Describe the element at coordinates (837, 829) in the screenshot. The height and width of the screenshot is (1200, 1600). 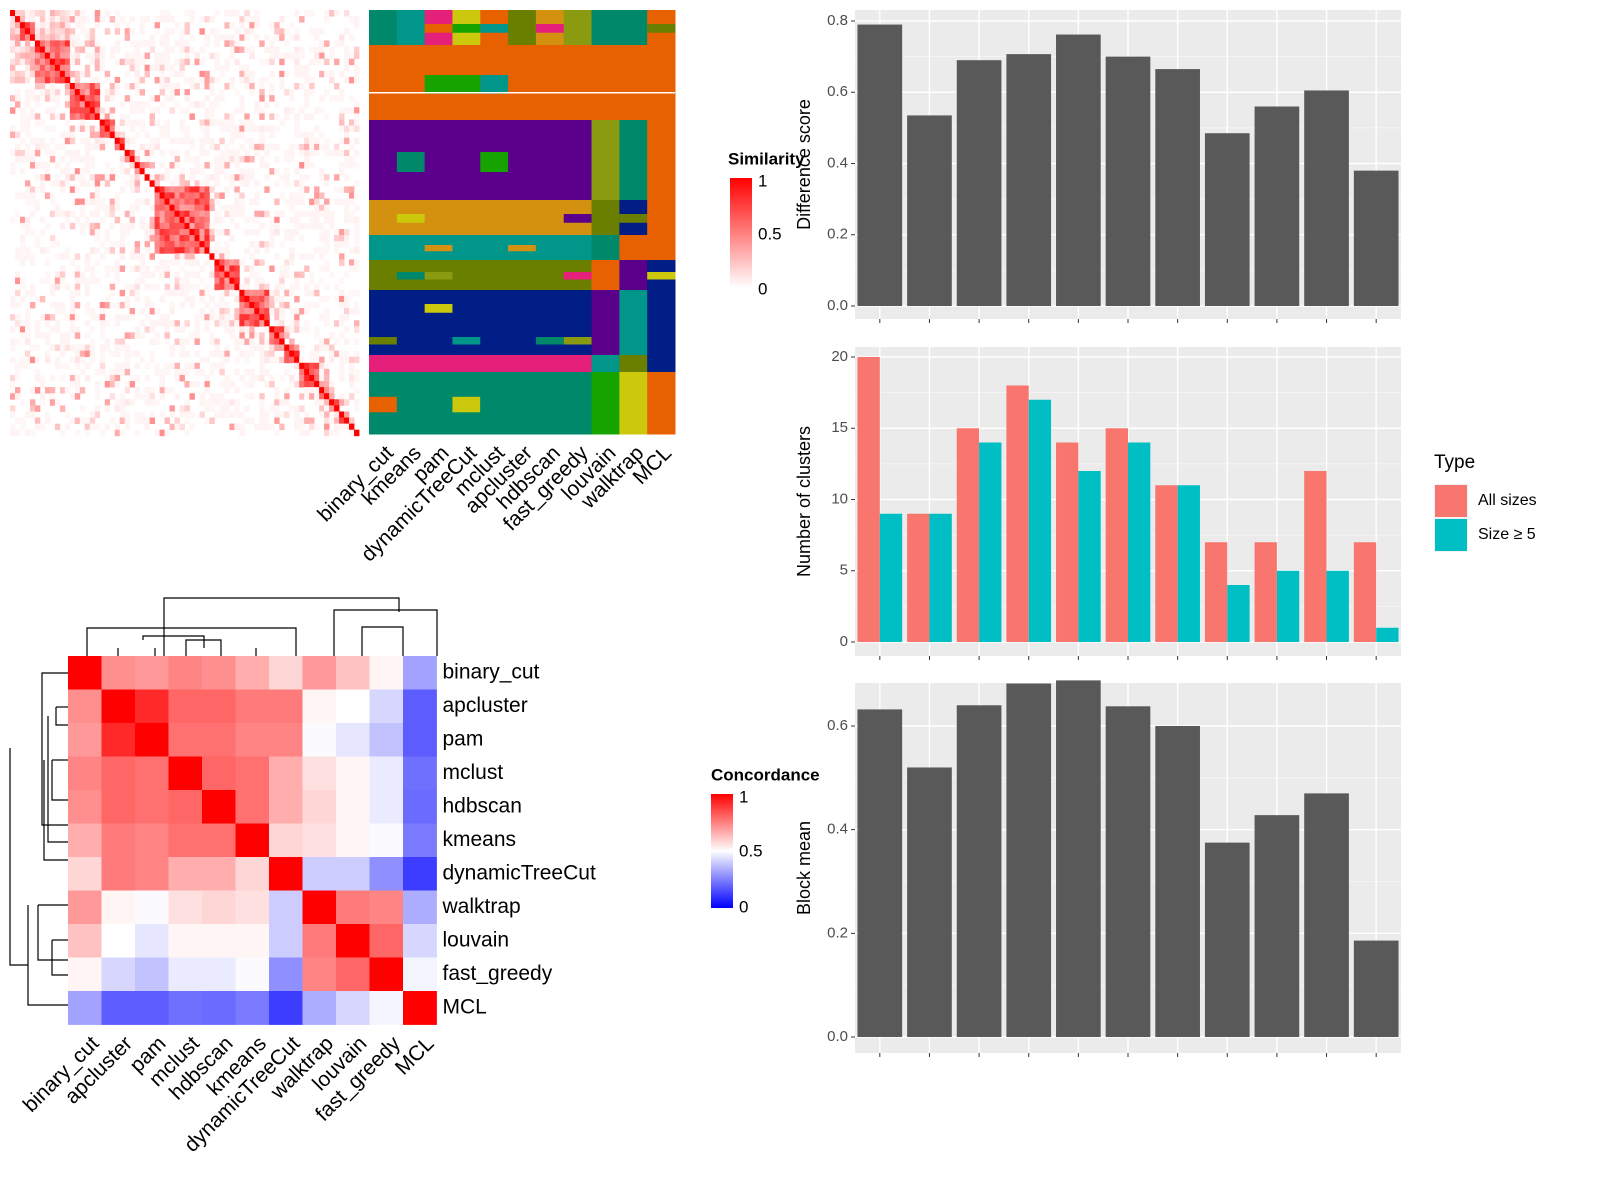
I see `y-tick-label: 0.4` at that location.